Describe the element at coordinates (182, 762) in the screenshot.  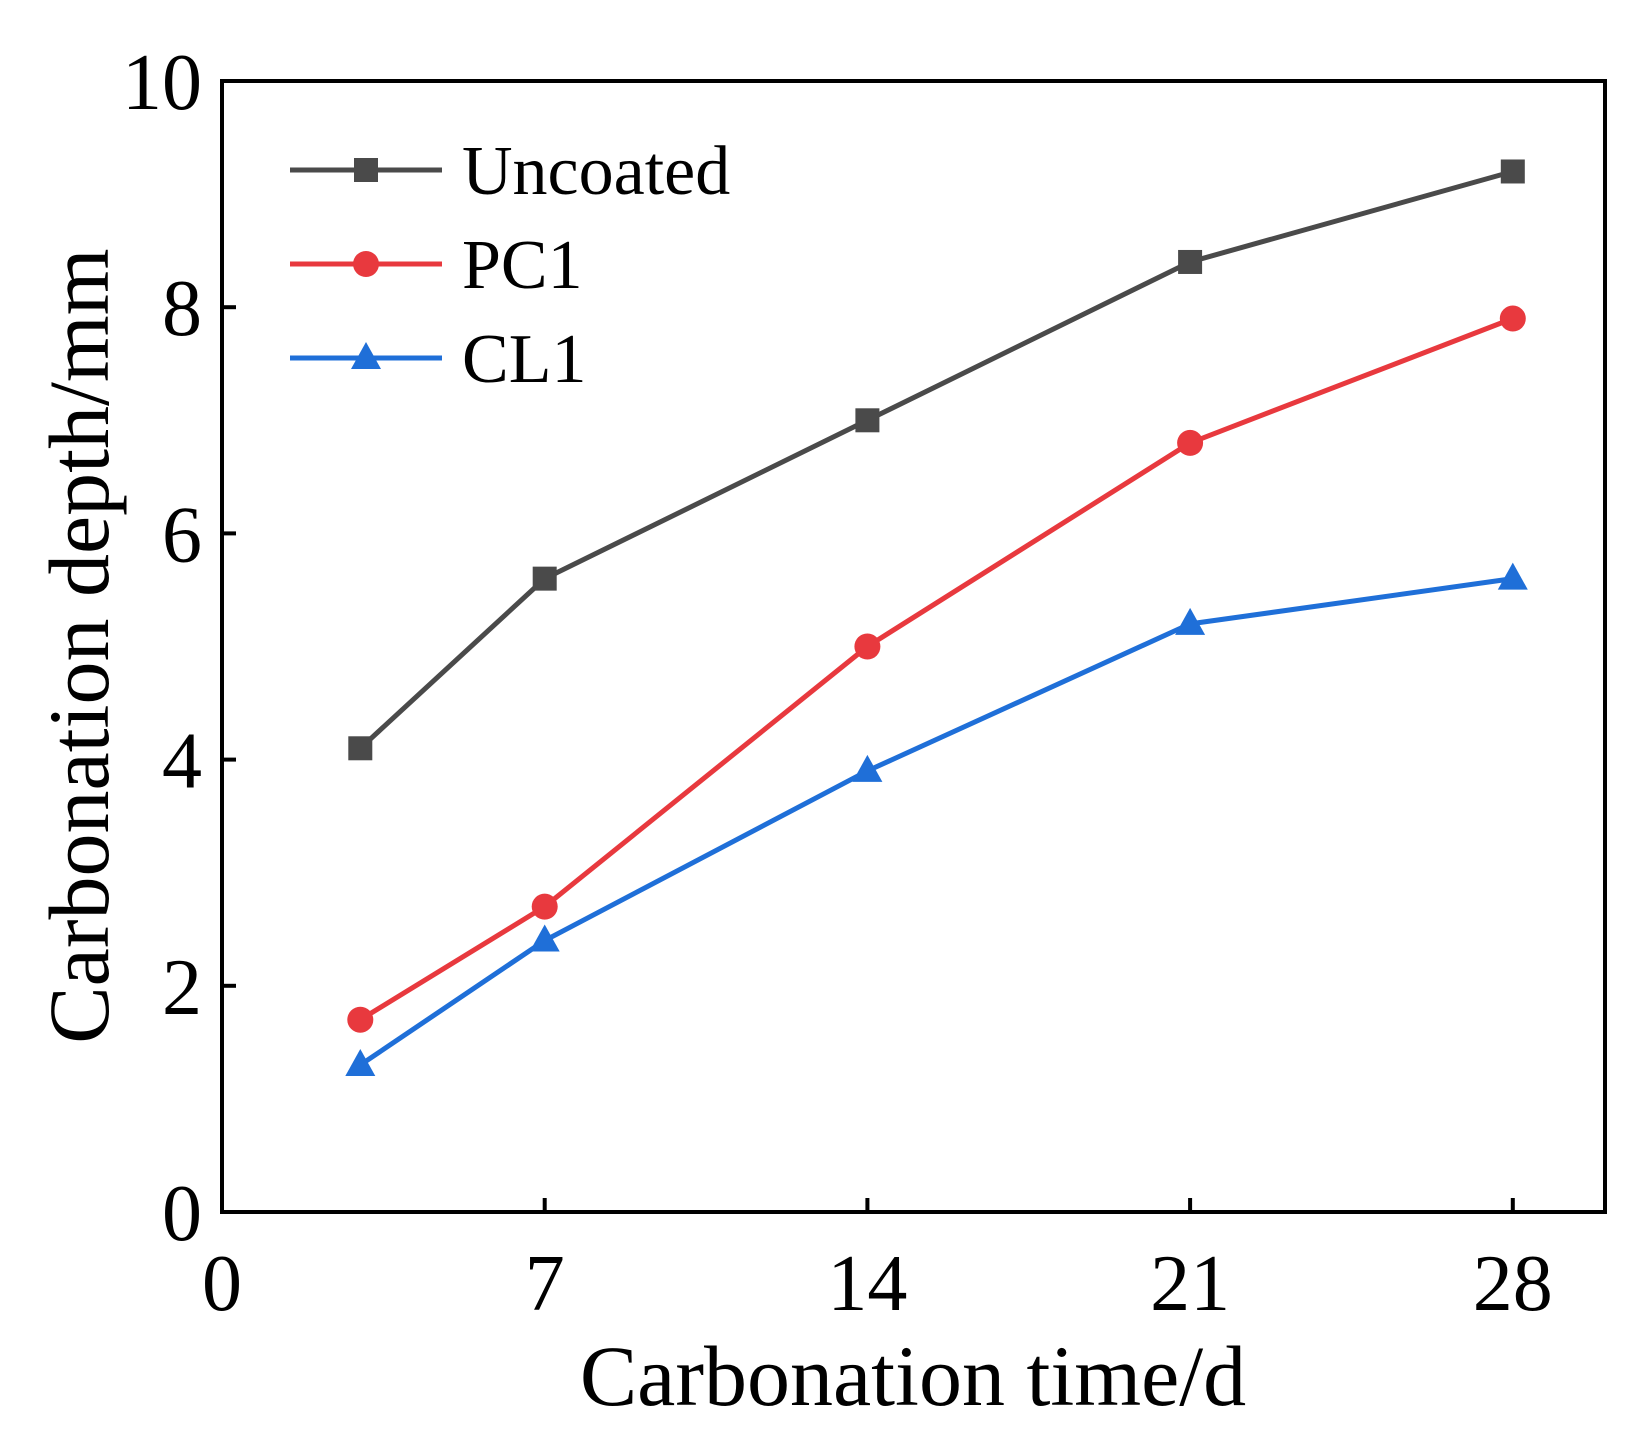
I see `y-tick-label: 4` at that location.